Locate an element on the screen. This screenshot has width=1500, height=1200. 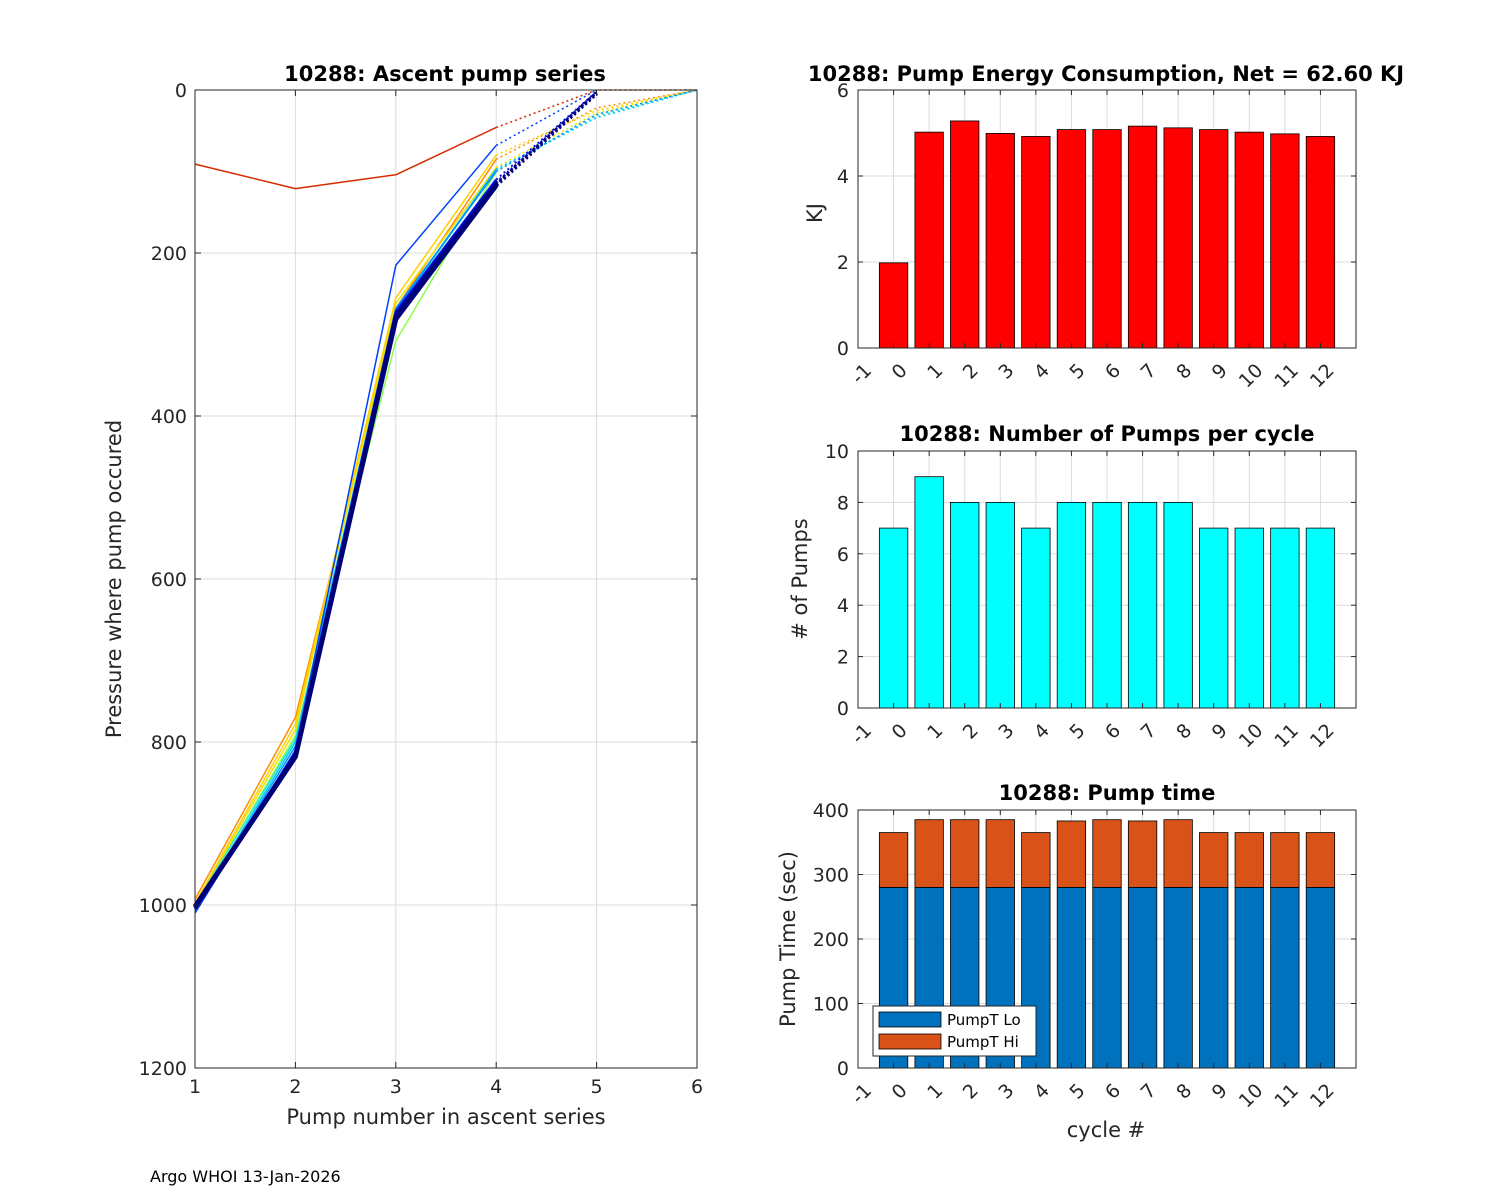
ascent-y-label: Pressure where pump occured is located at coordinates (114, 579).